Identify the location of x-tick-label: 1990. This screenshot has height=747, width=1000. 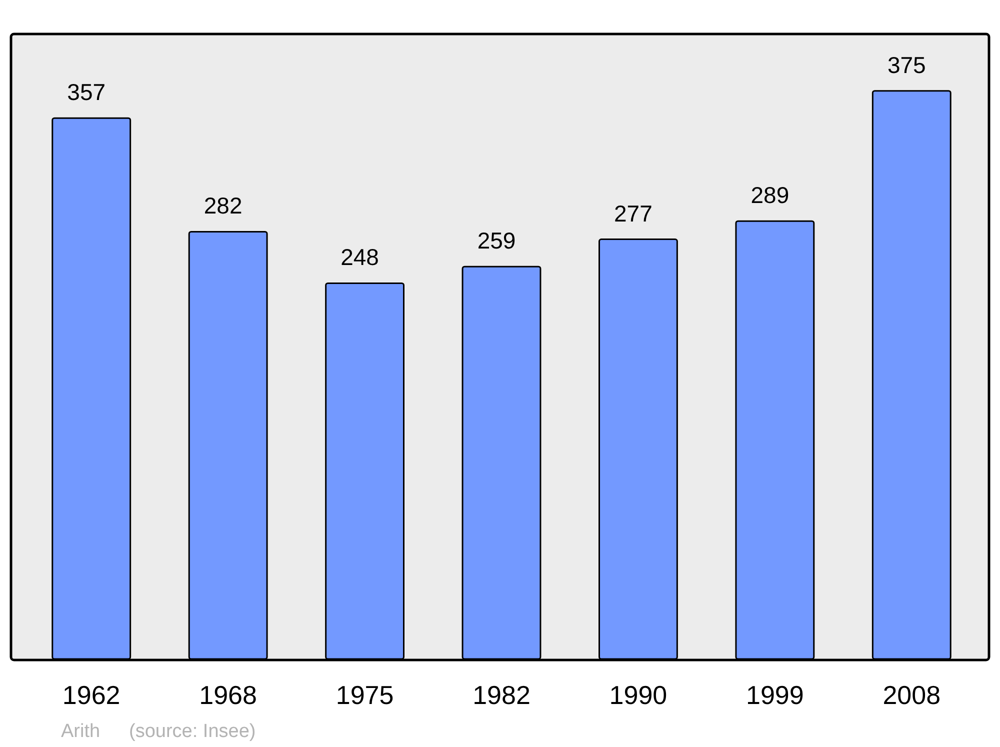
(638, 695).